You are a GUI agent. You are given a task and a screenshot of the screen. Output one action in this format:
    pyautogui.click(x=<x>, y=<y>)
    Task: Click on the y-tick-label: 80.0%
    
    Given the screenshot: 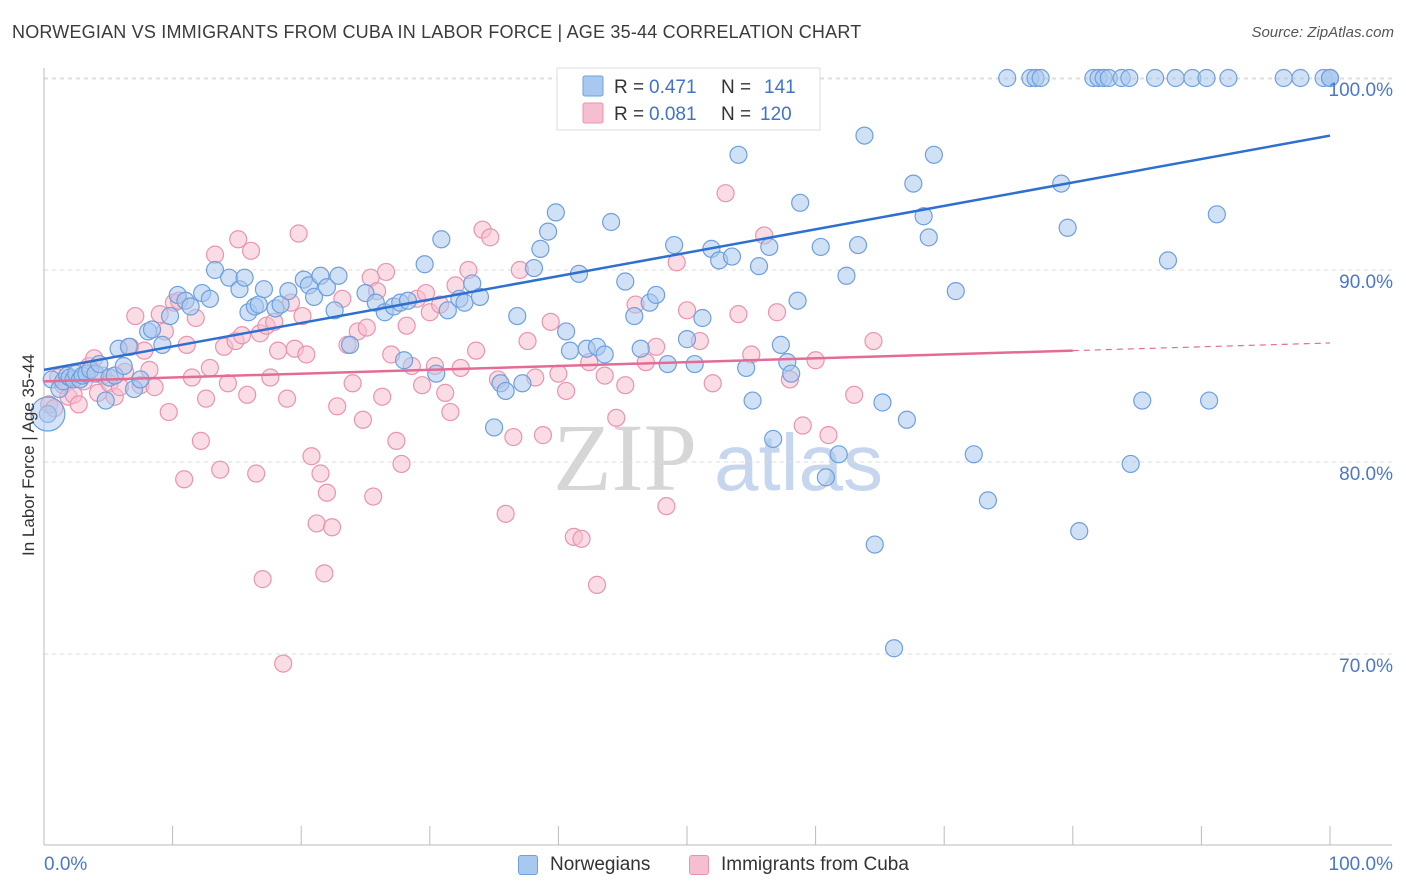 What is the action you would take?
    pyautogui.click(x=1366, y=474)
    